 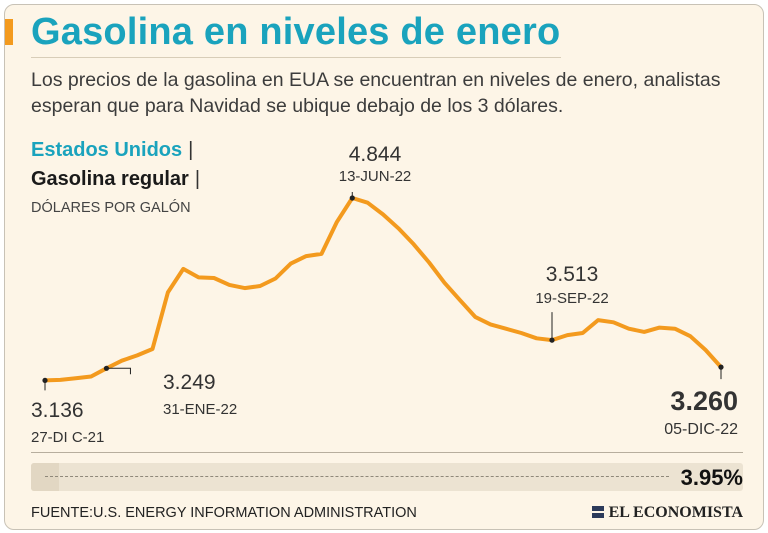 What do you see at coordinates (57, 410) in the screenshot?
I see `annotation-value: 3.136` at bounding box center [57, 410].